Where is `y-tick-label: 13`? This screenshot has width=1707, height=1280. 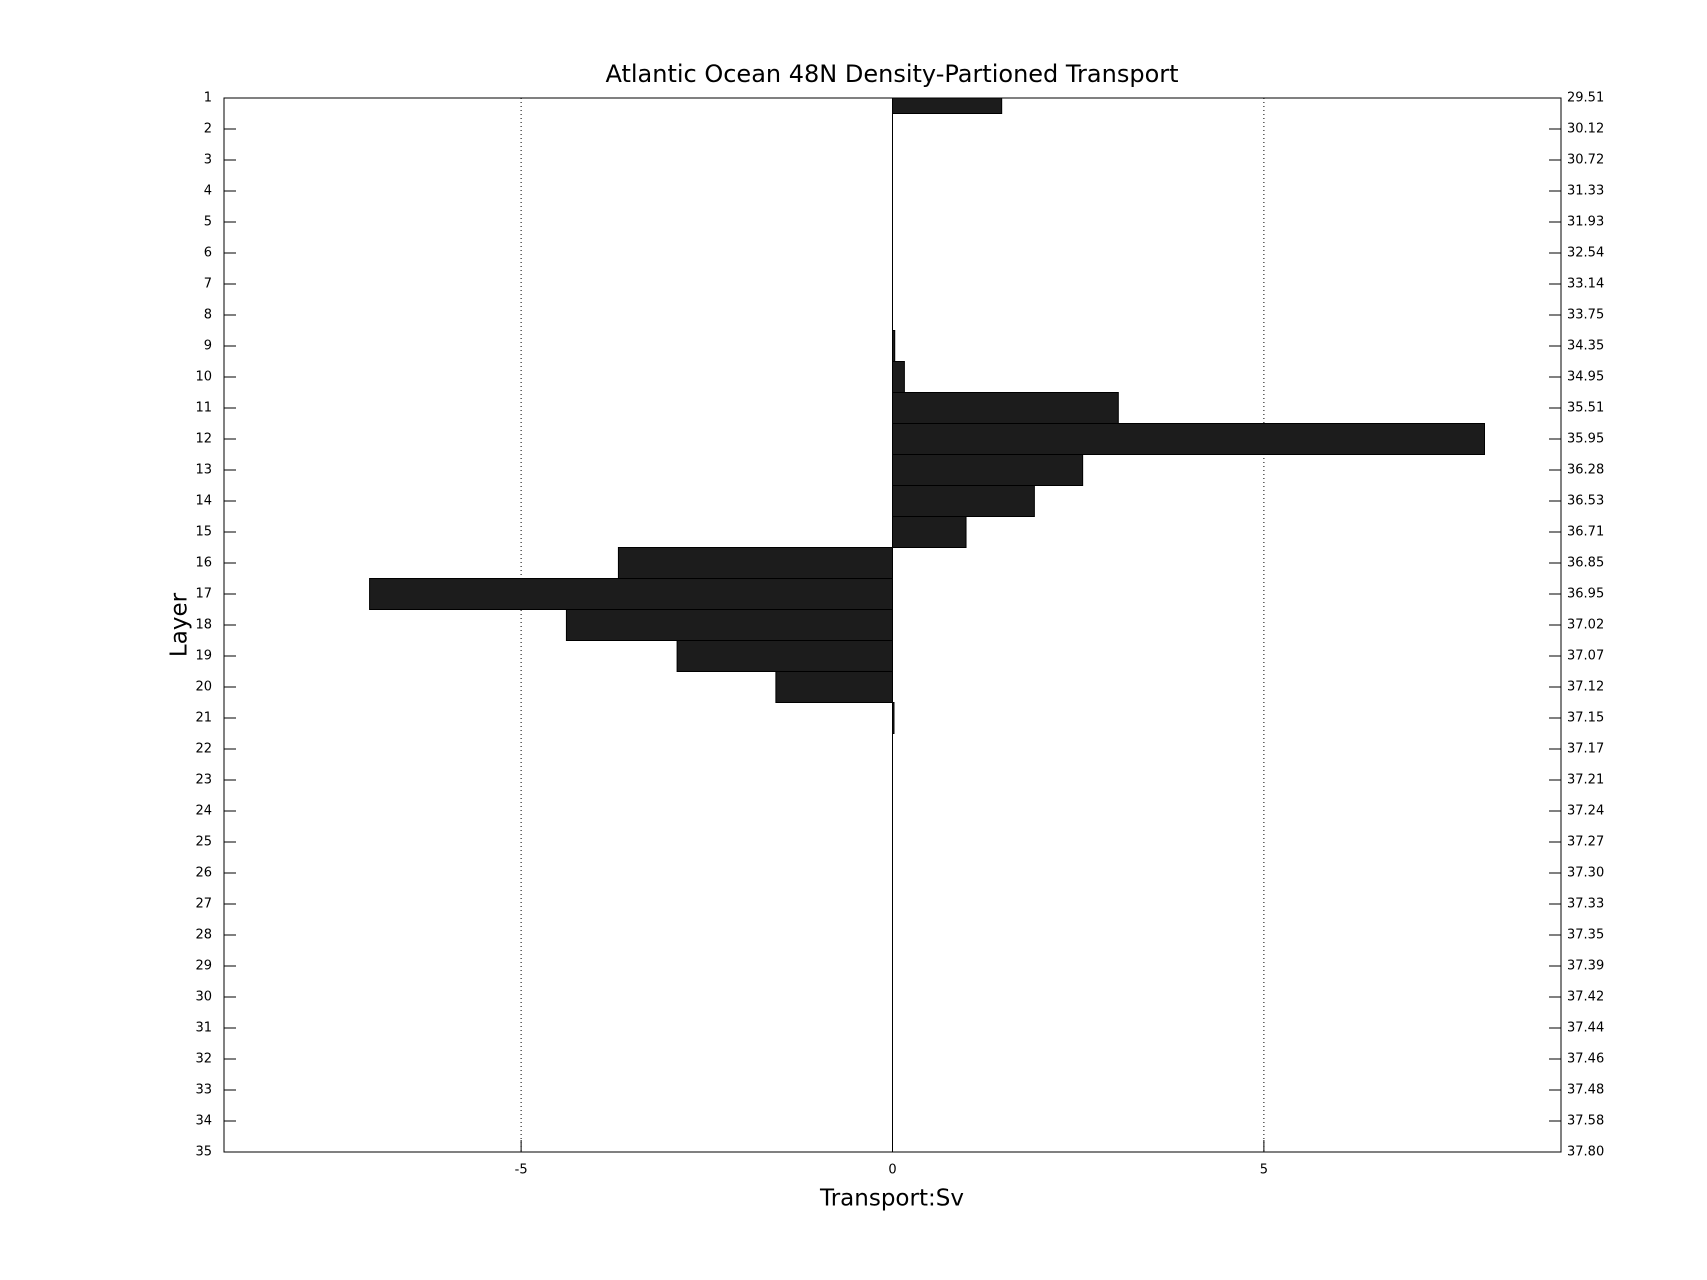
y-tick-label: 13 is located at coordinates (203, 470).